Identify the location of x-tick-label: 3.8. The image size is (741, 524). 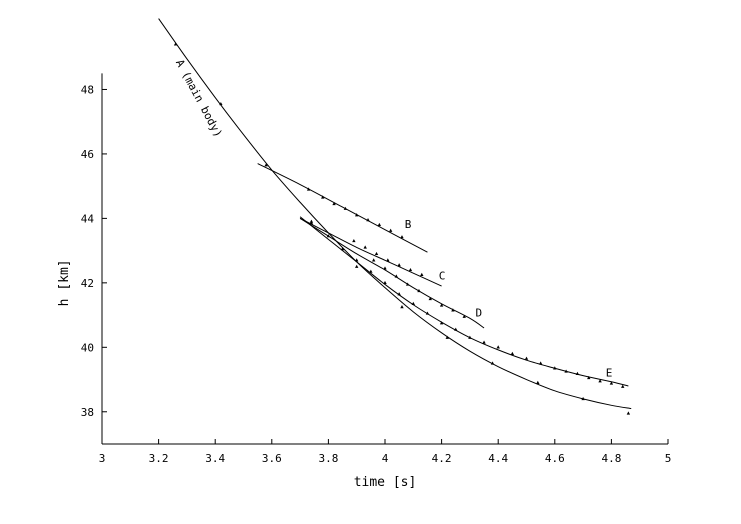
(328, 458).